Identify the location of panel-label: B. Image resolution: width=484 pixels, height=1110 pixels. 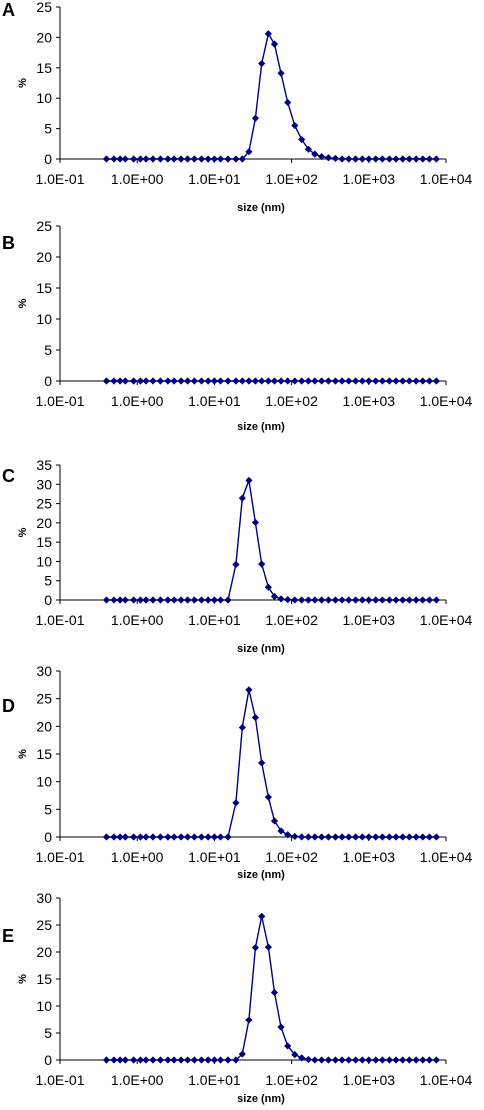
(8, 243).